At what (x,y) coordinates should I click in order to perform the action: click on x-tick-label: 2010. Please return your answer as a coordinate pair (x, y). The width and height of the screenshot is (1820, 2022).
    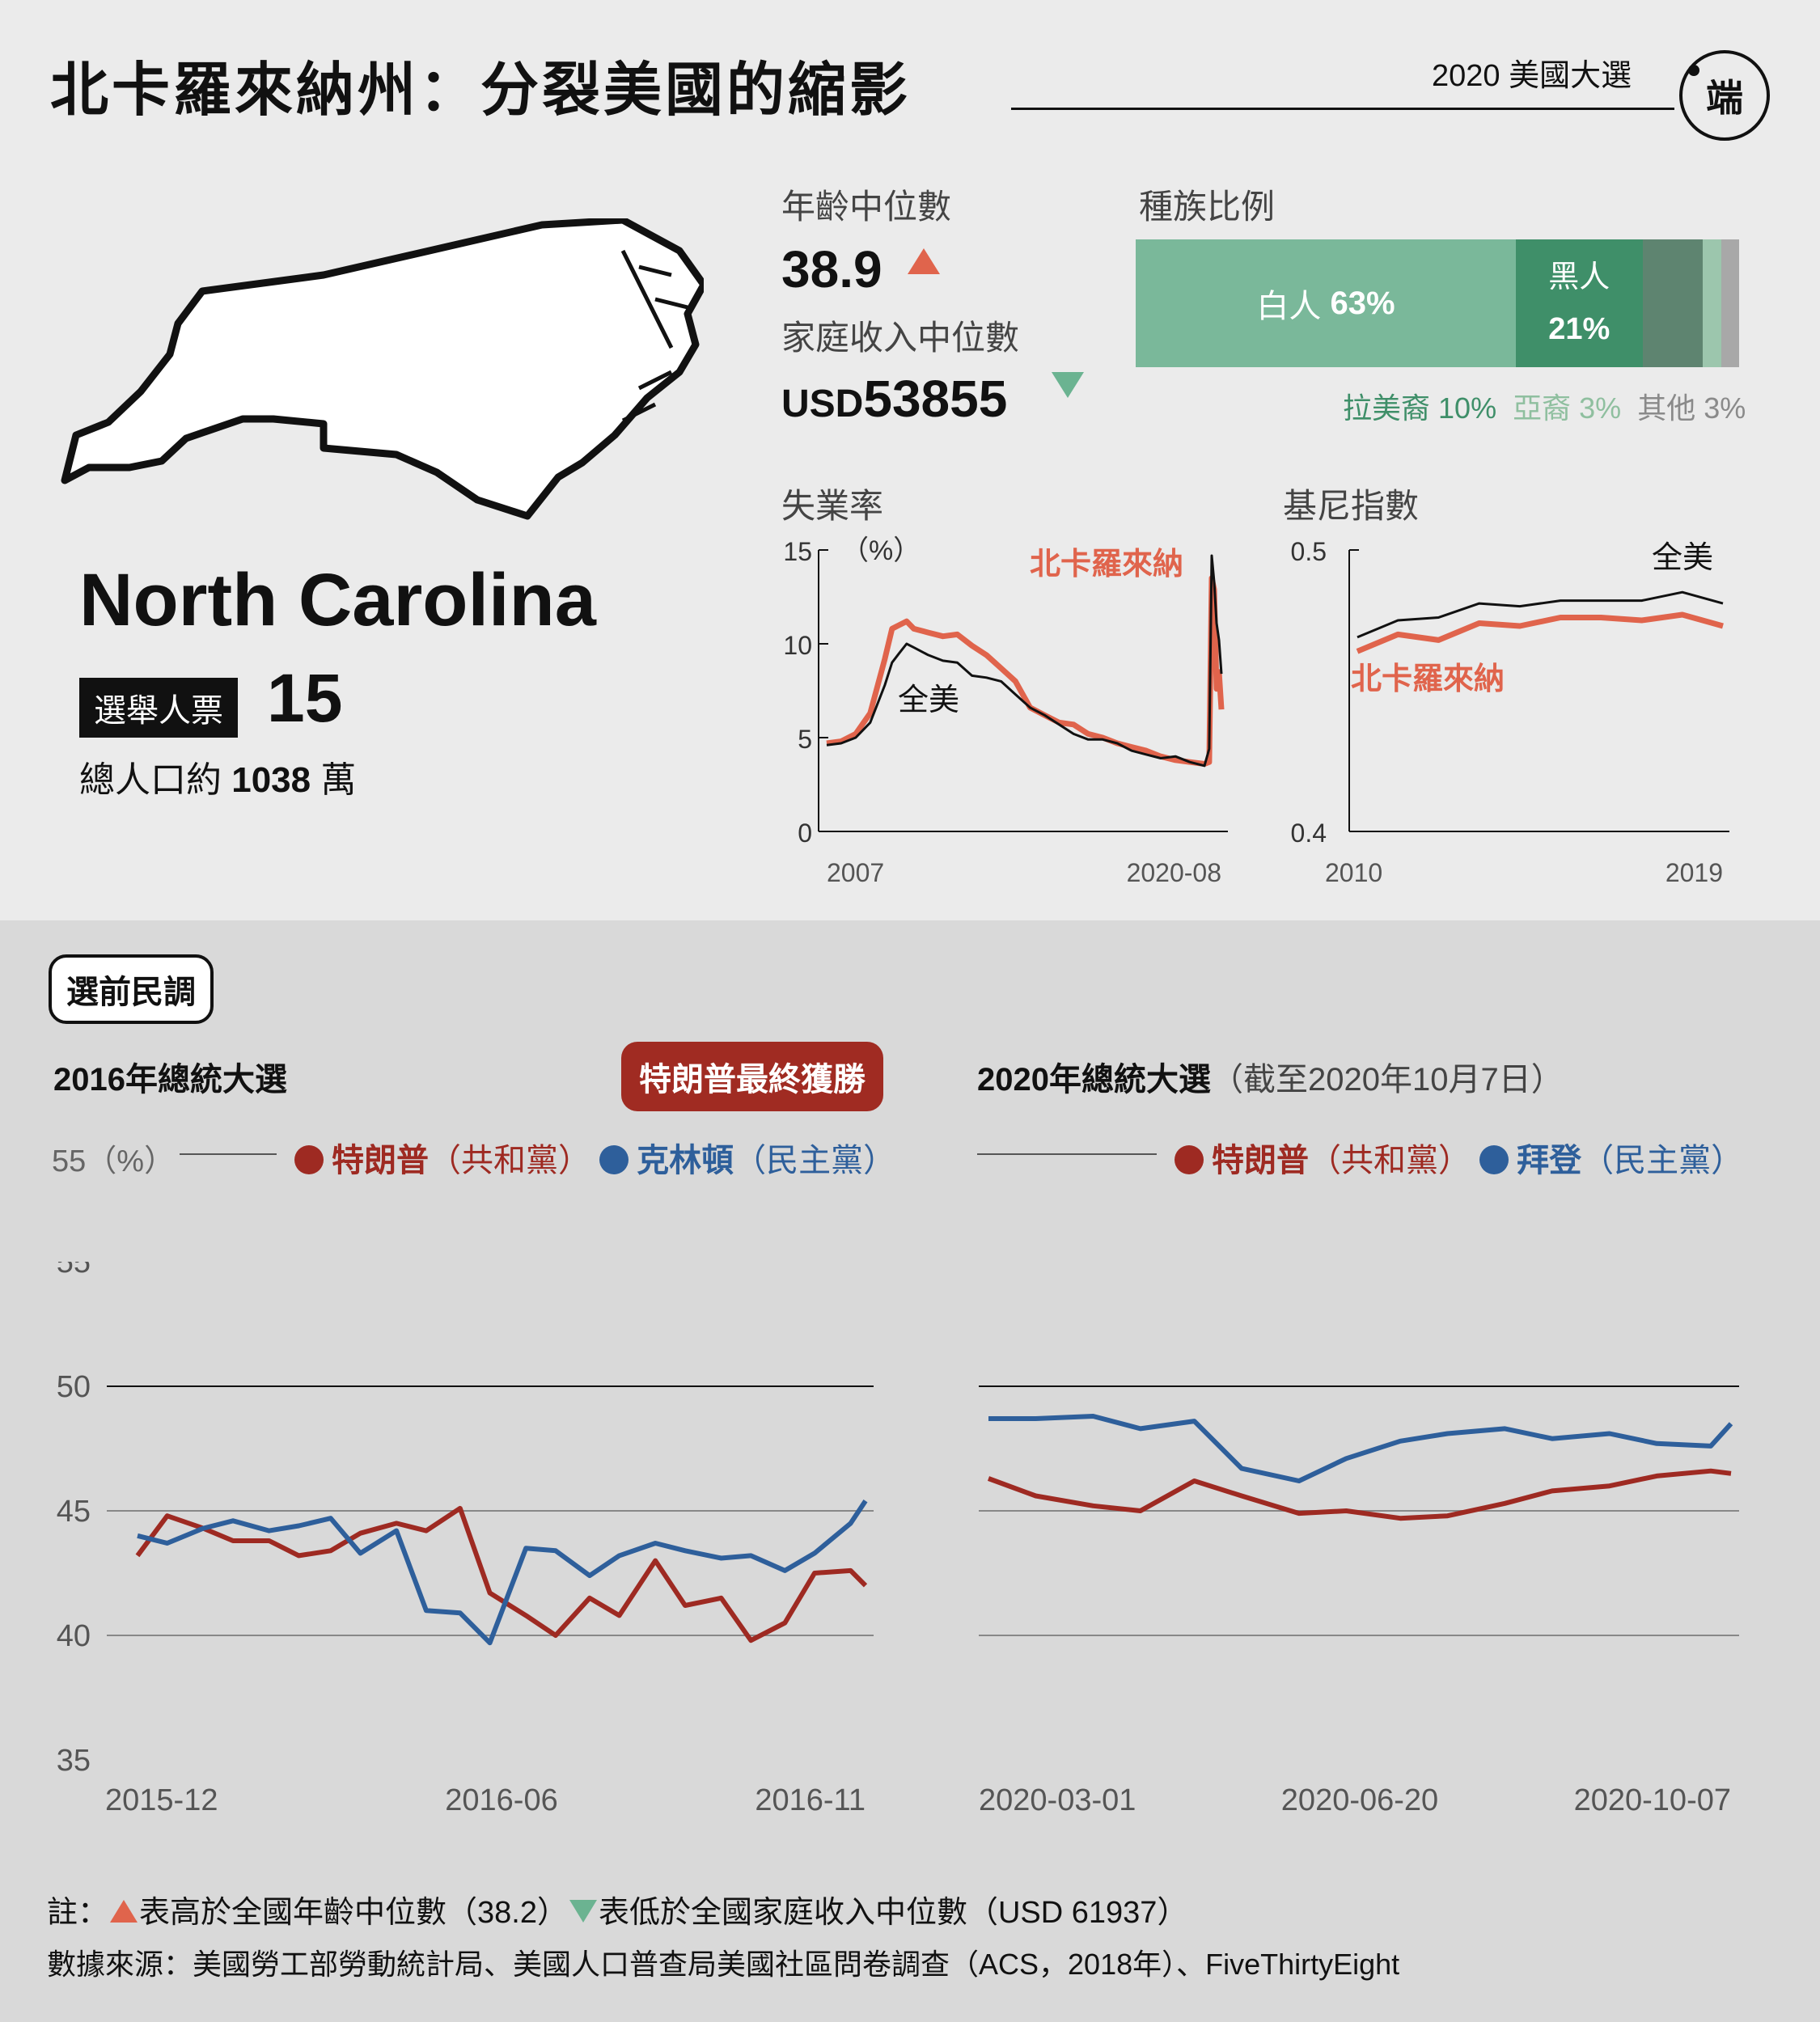
    Looking at the image, I should click on (1353, 872).